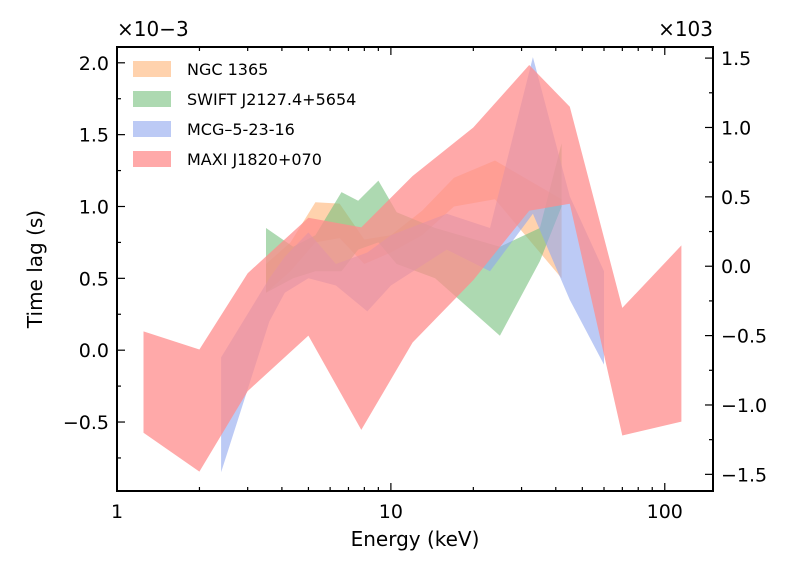  What do you see at coordinates (86, 423) in the screenshot?
I see `y-left-tick-label: −0.5` at bounding box center [86, 423].